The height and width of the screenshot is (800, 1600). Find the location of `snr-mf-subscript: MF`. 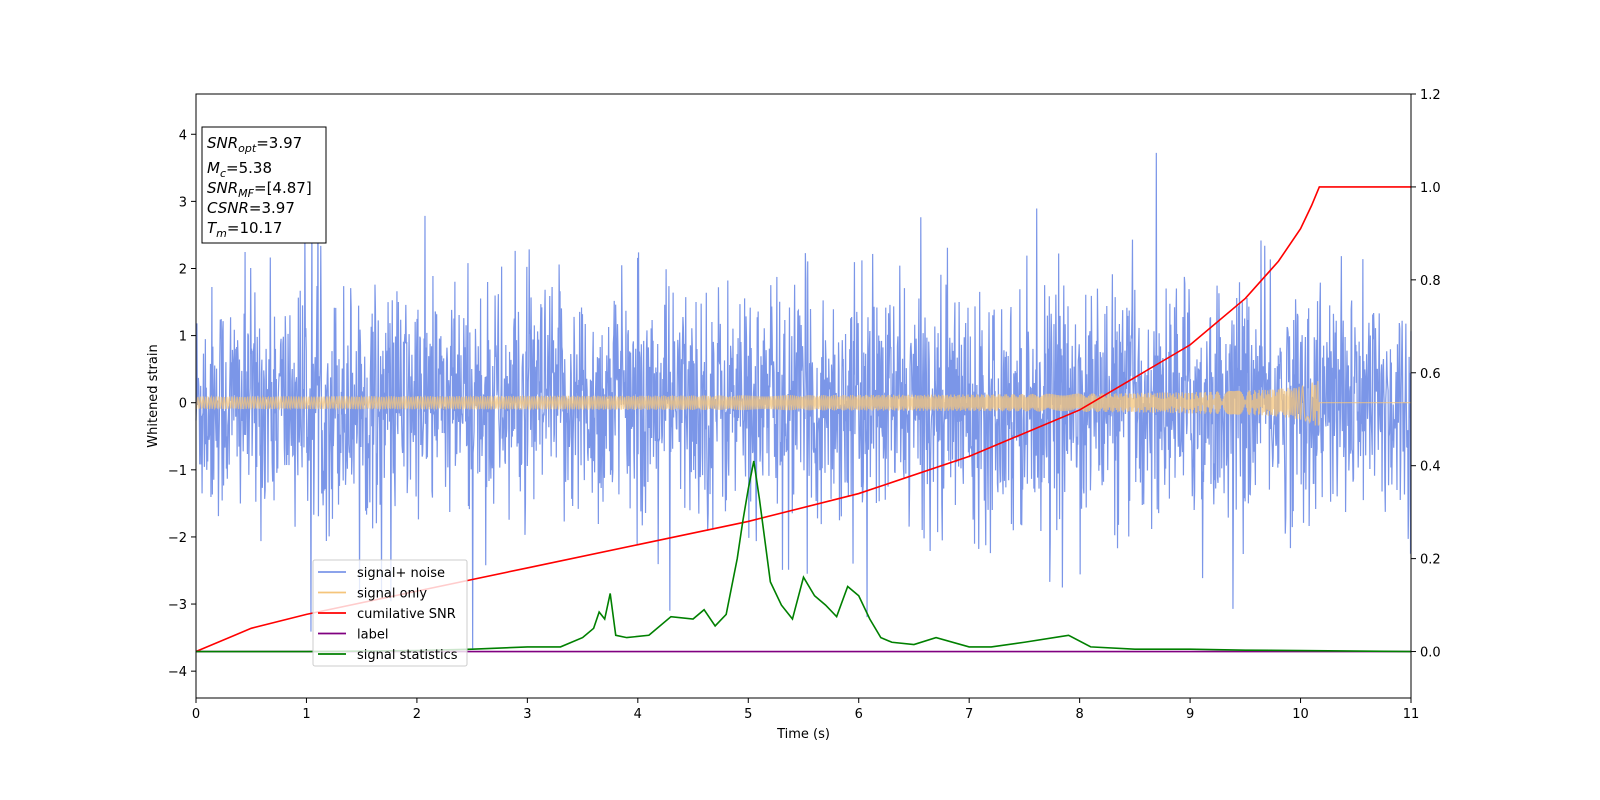

snr-mf-subscript: MF is located at coordinates (246, 193).